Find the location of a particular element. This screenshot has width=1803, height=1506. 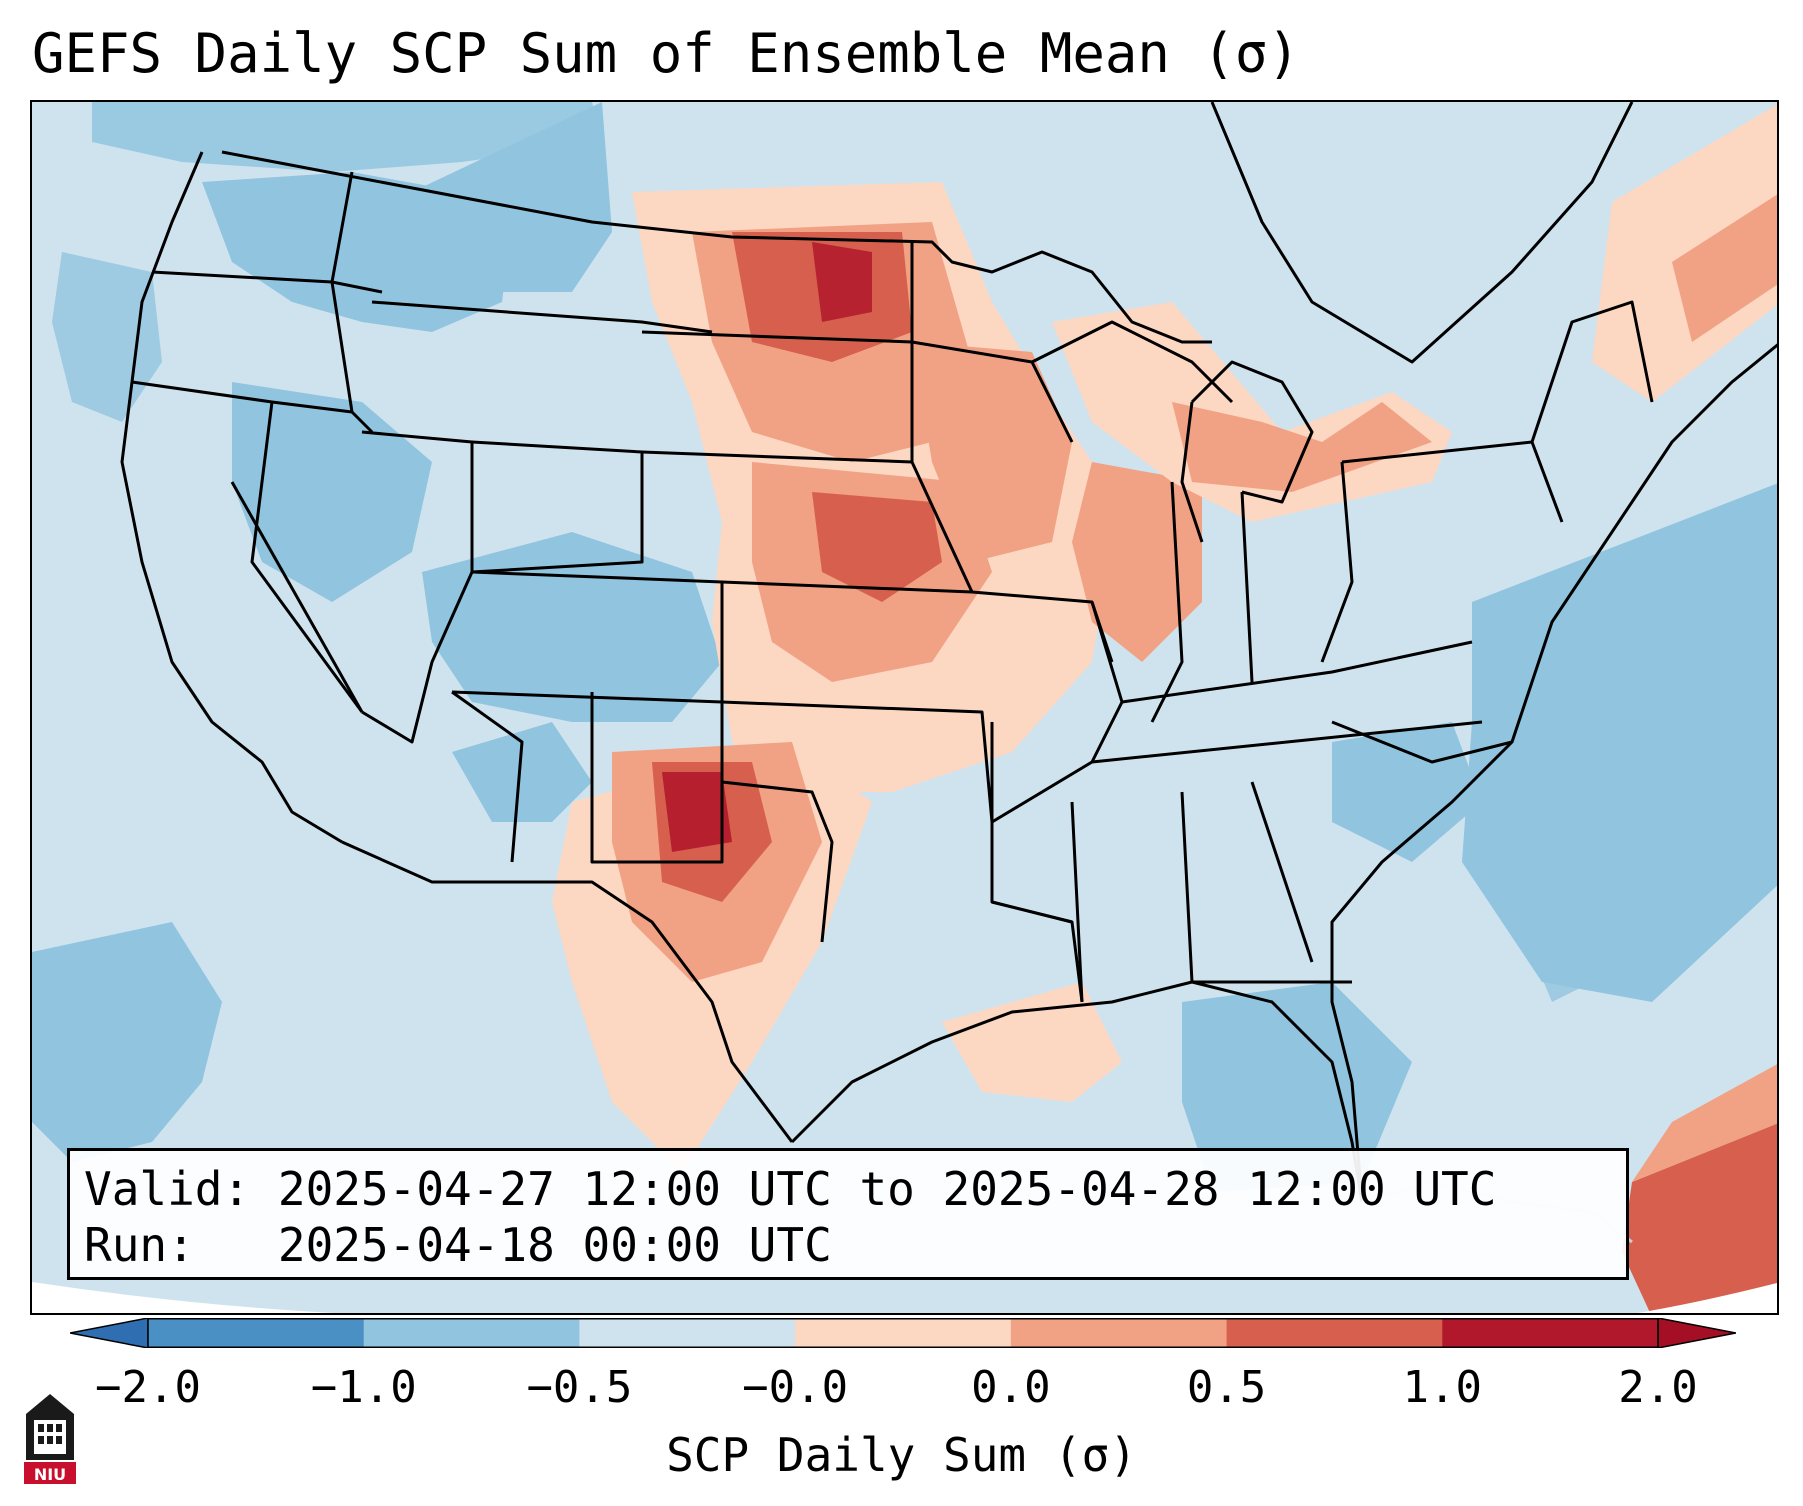

blue-region-montana is located at coordinates (512, 197).